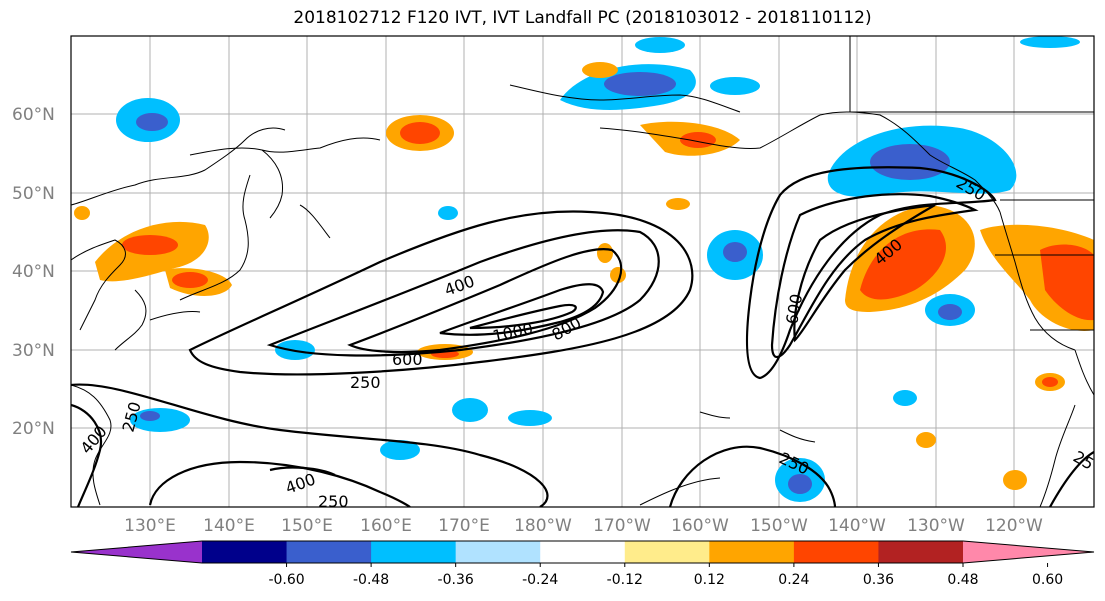  Describe the element at coordinates (386, 526) in the screenshot. I see `lon-label: 160°E` at that location.